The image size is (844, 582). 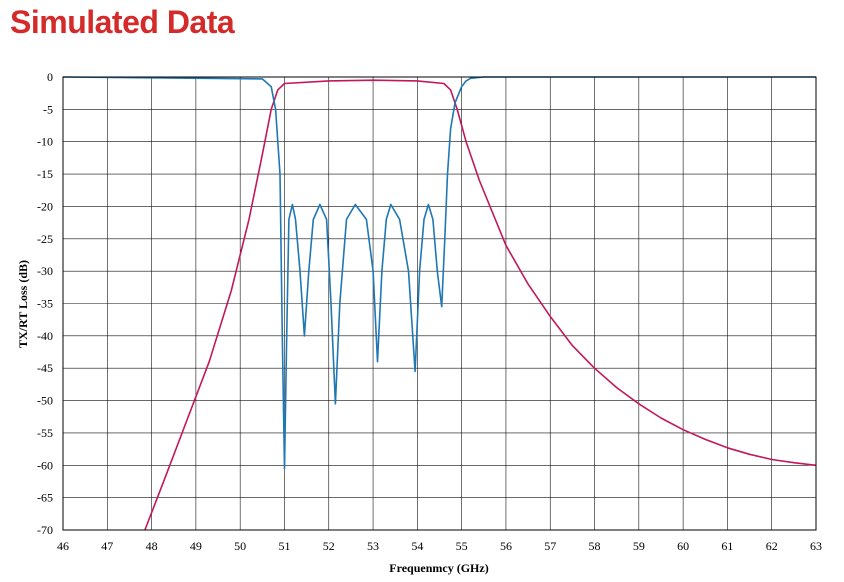 I want to click on y-tick-label: -30, so click(x=45, y=271).